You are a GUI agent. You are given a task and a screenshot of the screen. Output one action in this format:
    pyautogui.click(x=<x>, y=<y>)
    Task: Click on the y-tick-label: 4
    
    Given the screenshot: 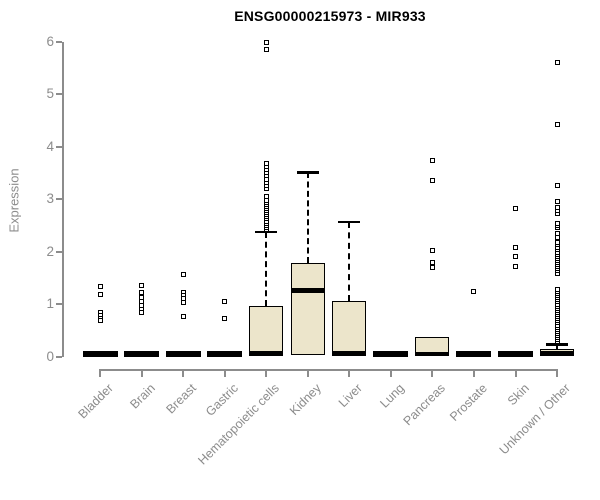 What is the action you would take?
    pyautogui.click(x=50, y=146)
    